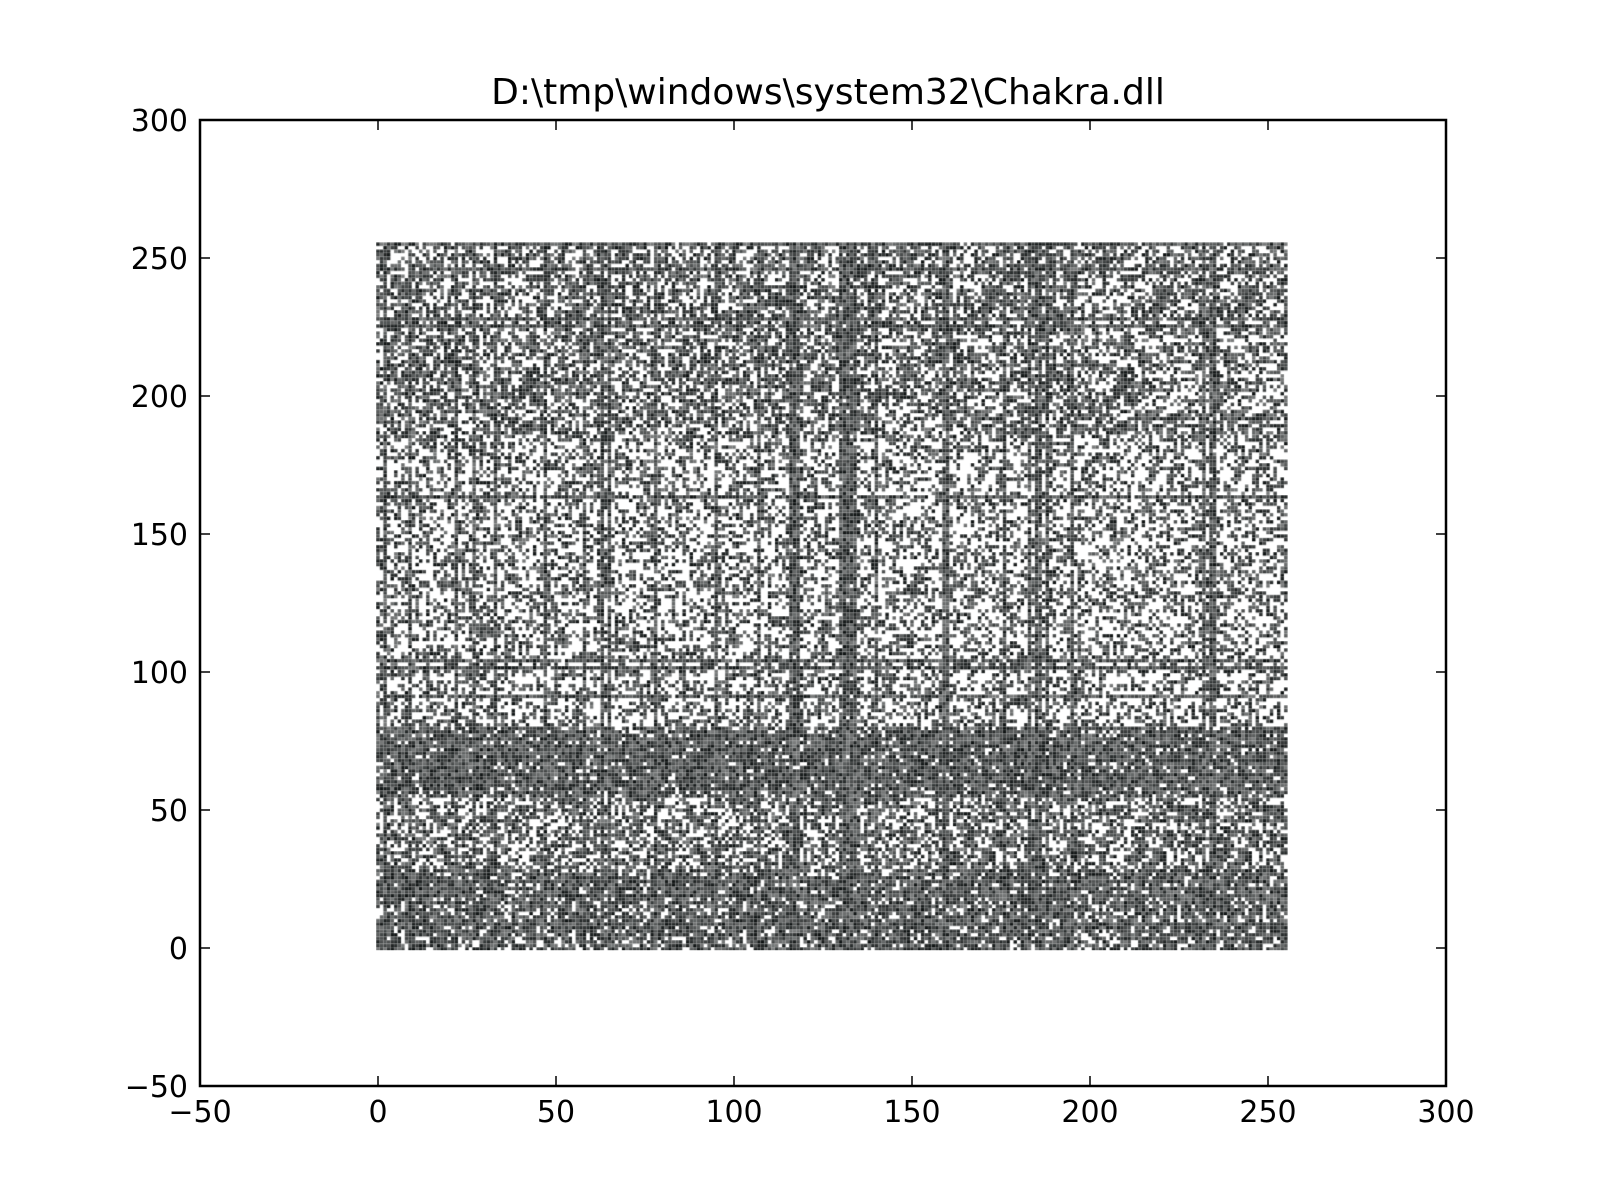 The width and height of the screenshot is (1600, 1200). I want to click on x-tick-label: 50, so click(556, 1112).